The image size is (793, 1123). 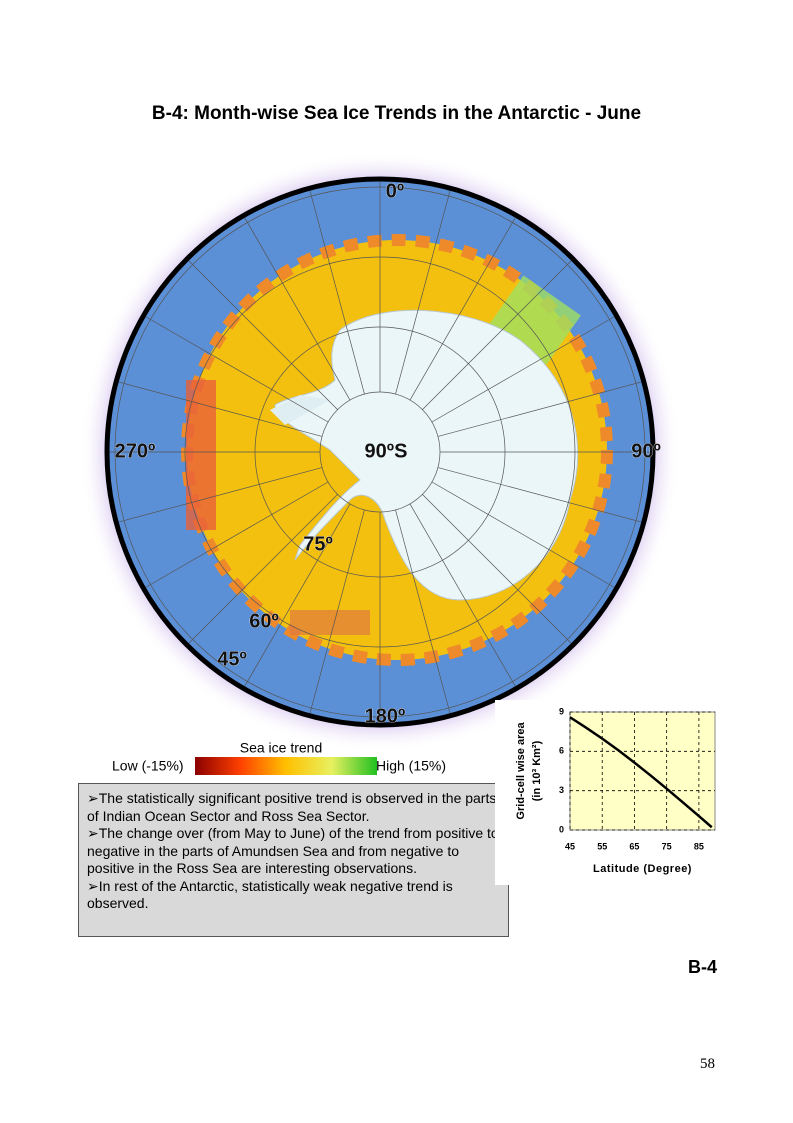 I want to click on map-label: 75º, so click(x=318, y=544).